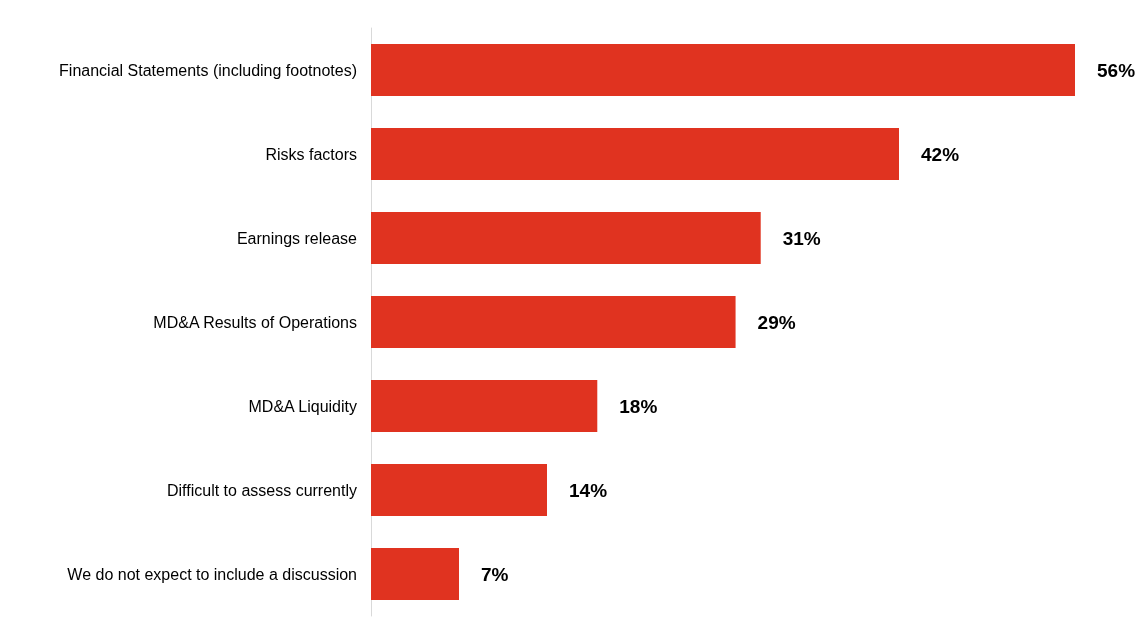 The image size is (1142, 618). I want to click on y-tick-label: Earnings release, so click(297, 238).